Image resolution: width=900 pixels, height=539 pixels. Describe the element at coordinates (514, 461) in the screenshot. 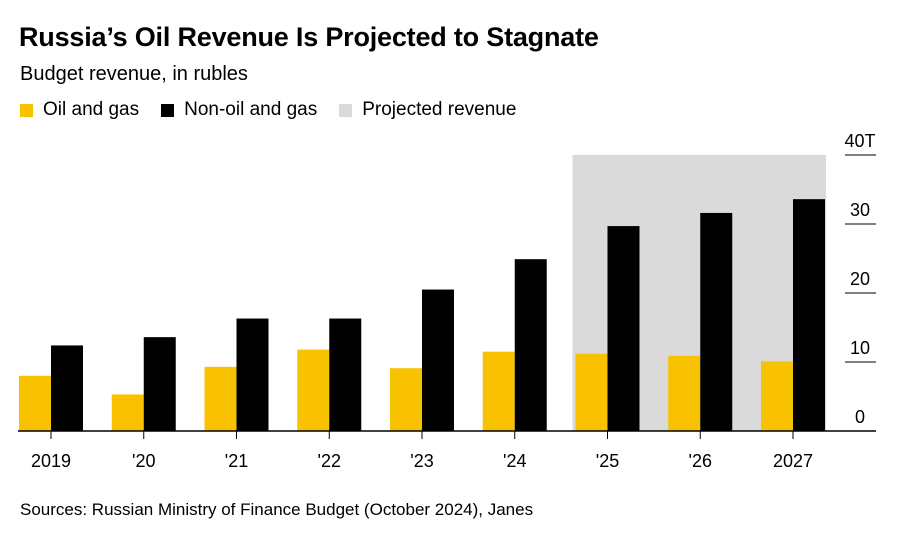

I see `x-tick-label: '24` at that location.